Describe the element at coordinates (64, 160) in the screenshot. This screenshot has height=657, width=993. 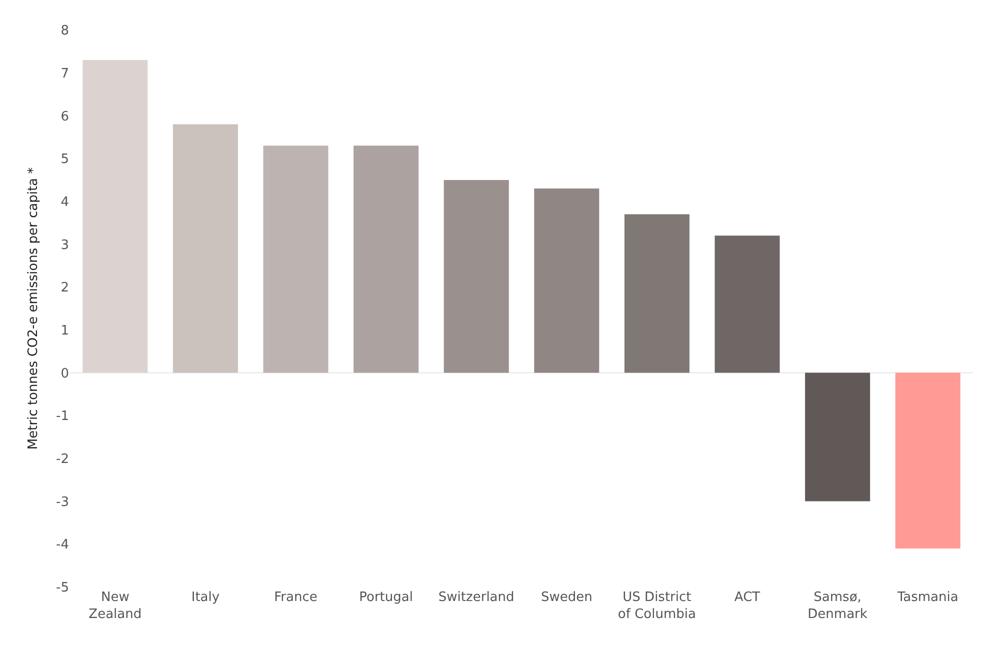
I see `y-tick-label: 5` at that location.